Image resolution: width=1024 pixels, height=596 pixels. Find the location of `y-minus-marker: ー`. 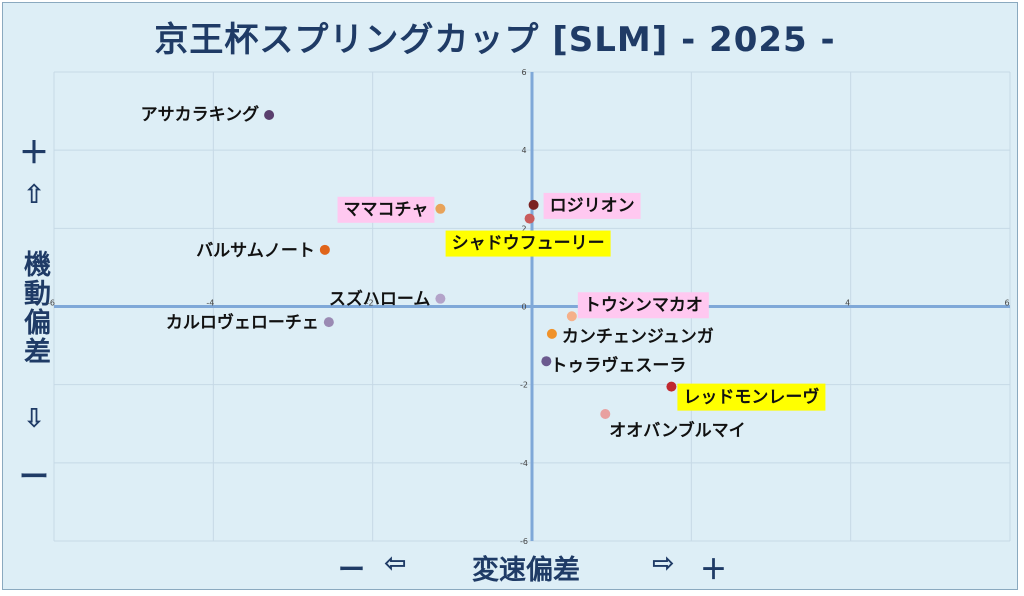

y-minus-marker: ー is located at coordinates (34, 477).